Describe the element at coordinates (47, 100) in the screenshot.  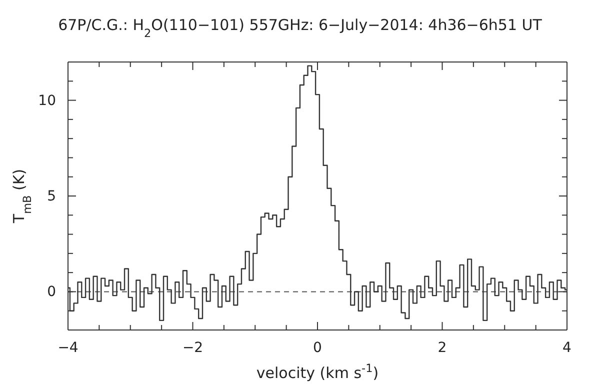
I see `y-tick-label: 10` at that location.